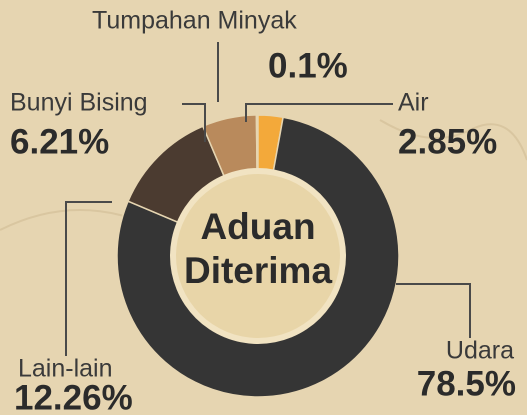 The width and height of the screenshot is (527, 415). What do you see at coordinates (79, 103) in the screenshot?
I see `category-label: Bunyi Bising` at bounding box center [79, 103].